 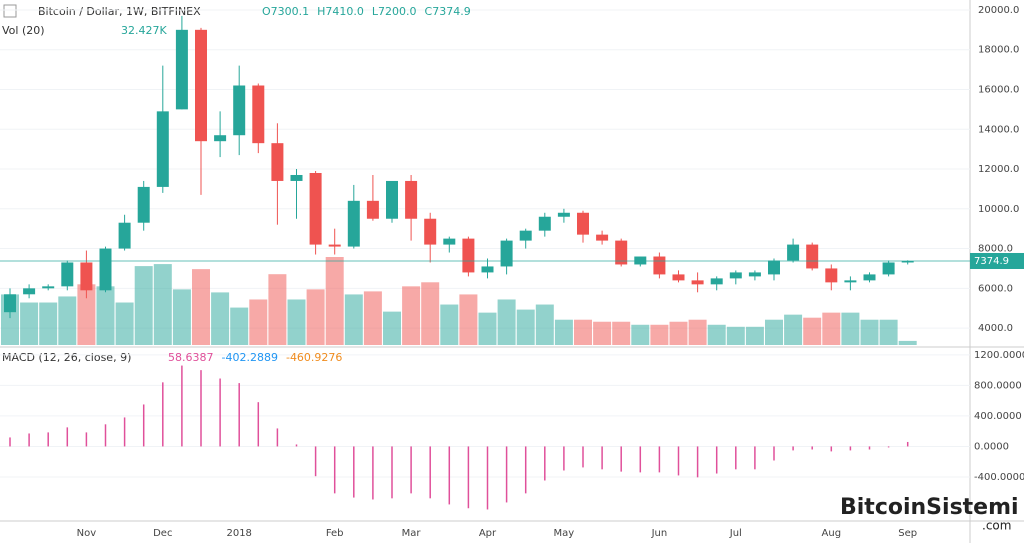 What do you see at coordinates (998, 416) in the screenshot?
I see `y-tick-label: 400.0000` at bounding box center [998, 416].